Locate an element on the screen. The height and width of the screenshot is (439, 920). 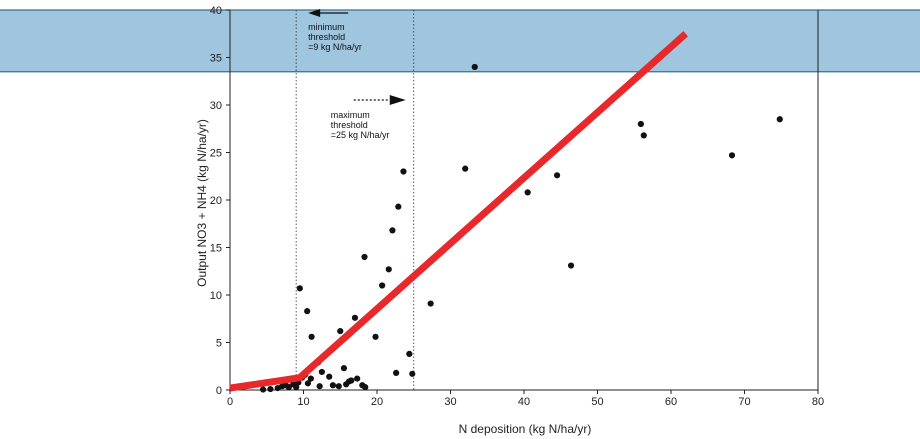
y-tick-label: 10 is located at coordinates (216, 296).